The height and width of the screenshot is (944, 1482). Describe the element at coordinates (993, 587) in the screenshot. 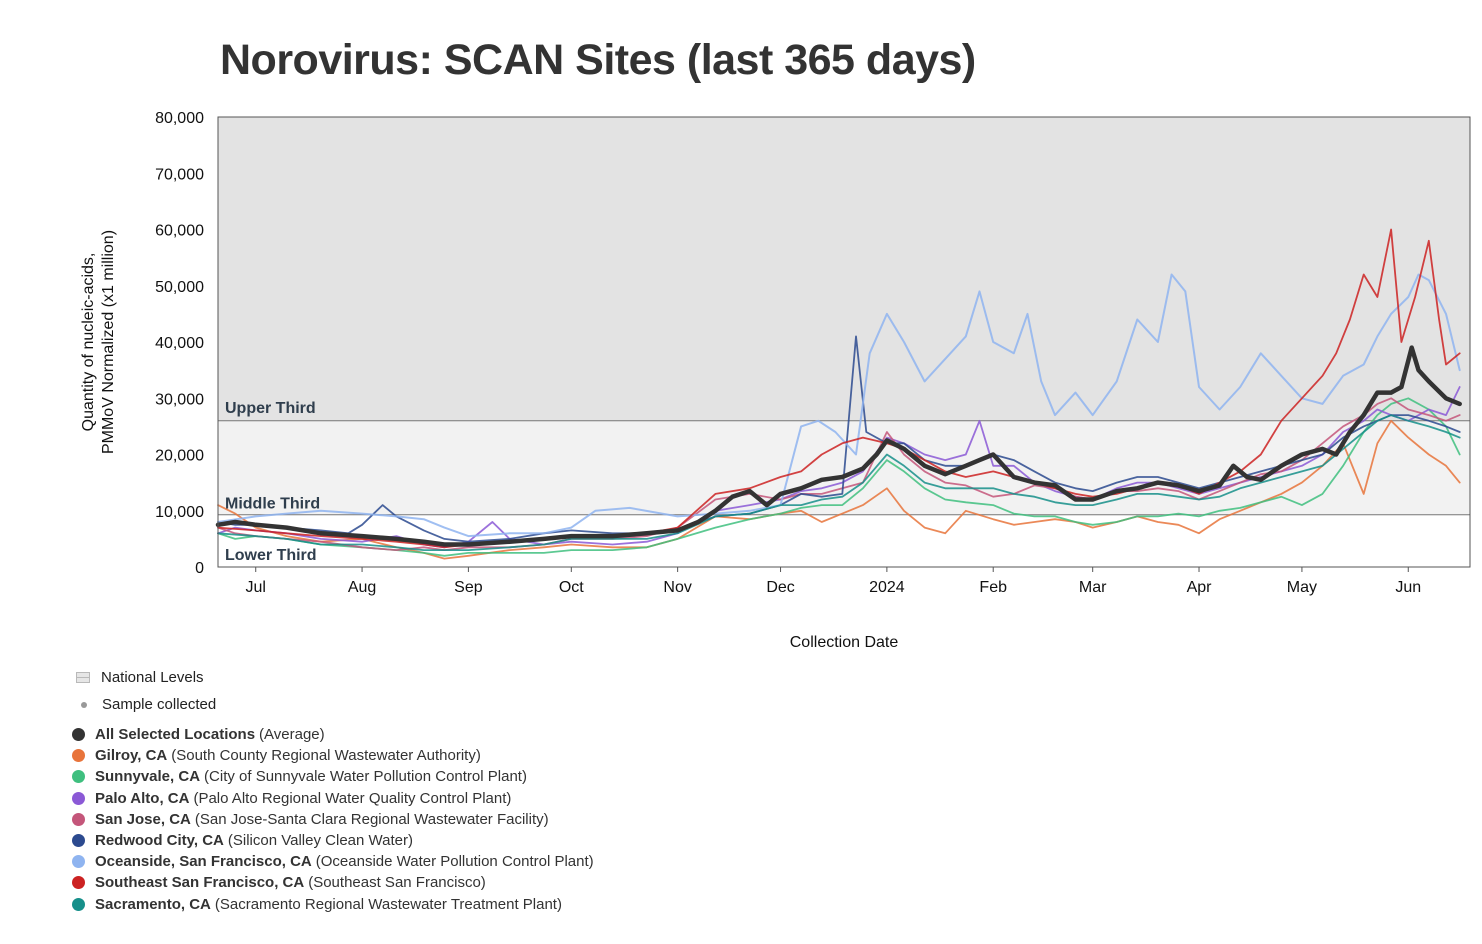

I see `x-tick-label: Feb` at that location.